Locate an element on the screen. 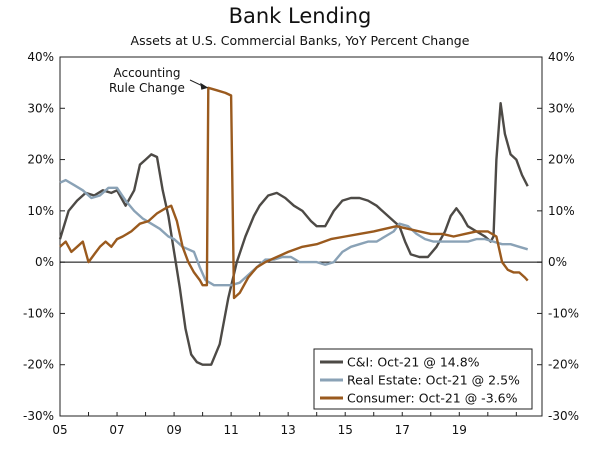 The width and height of the screenshot is (600, 453). y-tick-label-left: 30% is located at coordinates (40, 108).